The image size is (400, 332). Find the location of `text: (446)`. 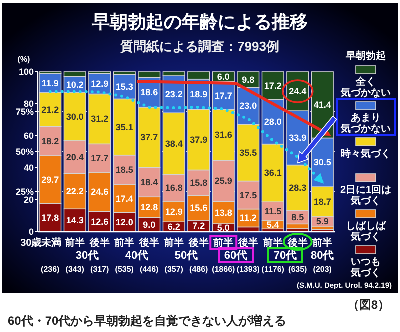

text: (446) is located at coordinates (150, 269).